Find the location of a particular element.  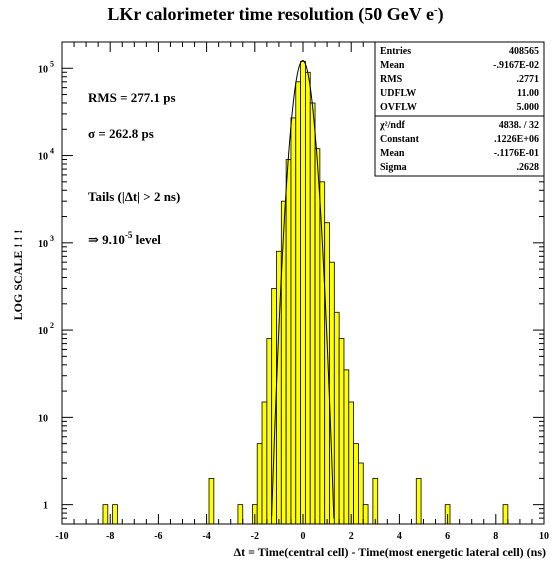

y-tick-exponent: 3 is located at coordinates (52, 238).